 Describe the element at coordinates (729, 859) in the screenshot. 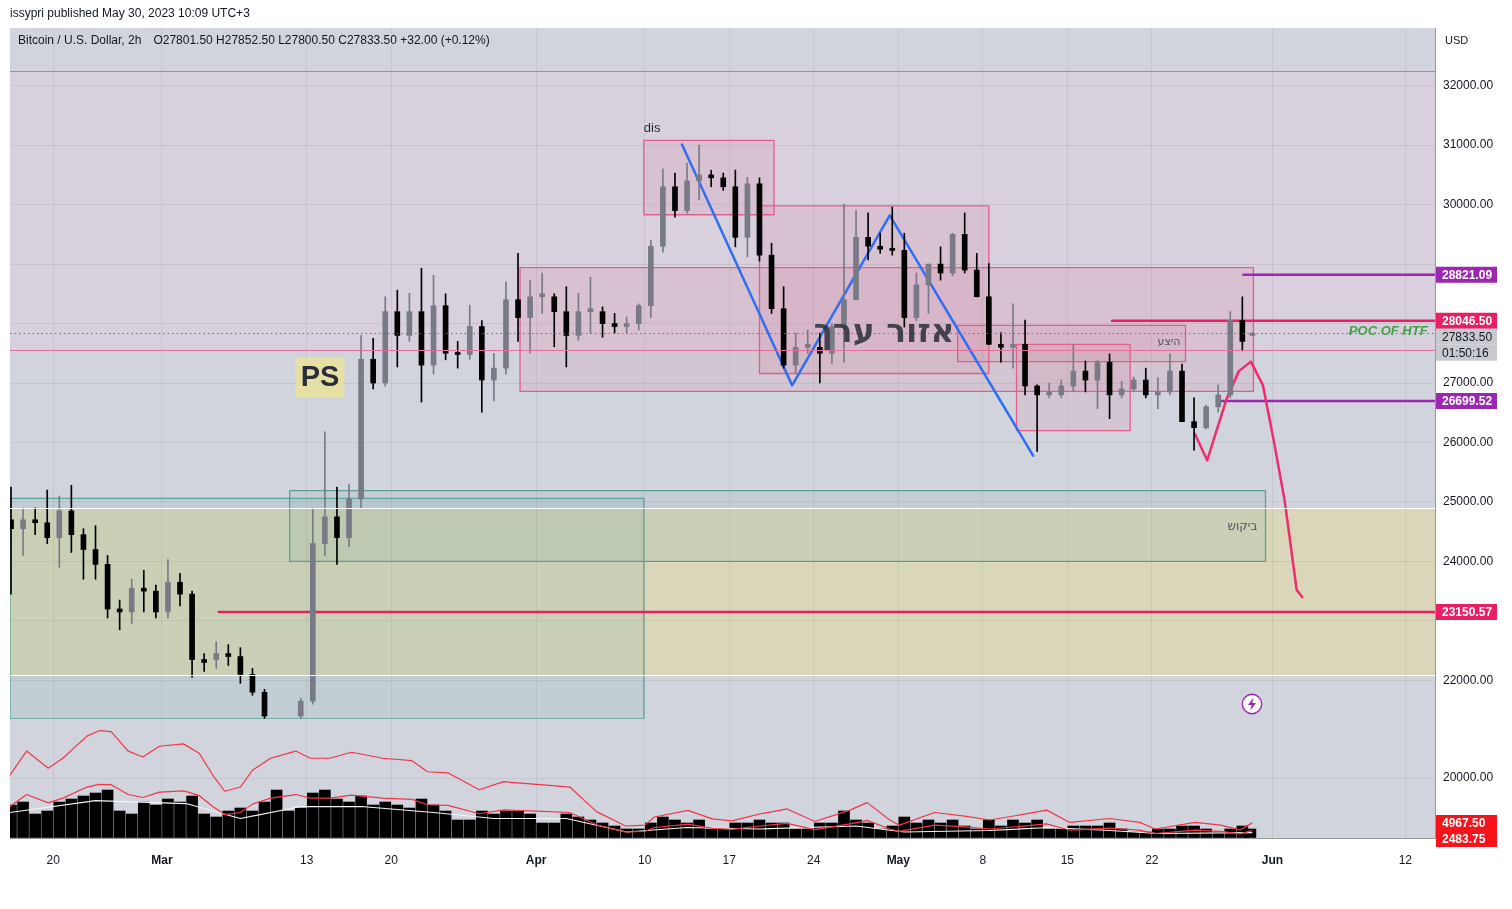

I see `x-tick-label: 17` at that location.